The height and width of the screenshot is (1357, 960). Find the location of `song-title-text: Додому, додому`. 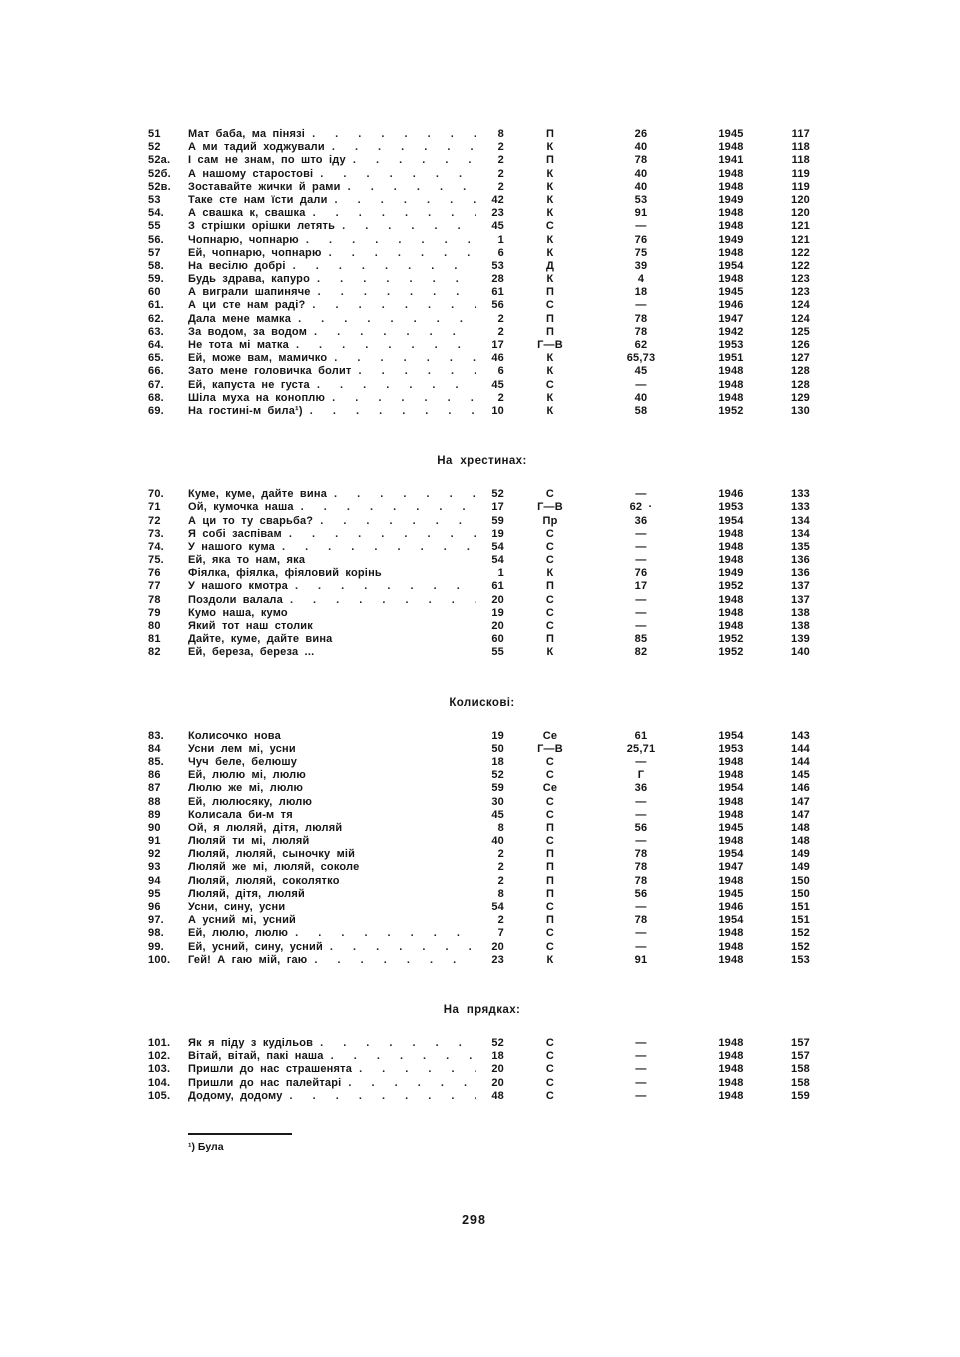

song-title-text: Додому, додому is located at coordinates (235, 1095).